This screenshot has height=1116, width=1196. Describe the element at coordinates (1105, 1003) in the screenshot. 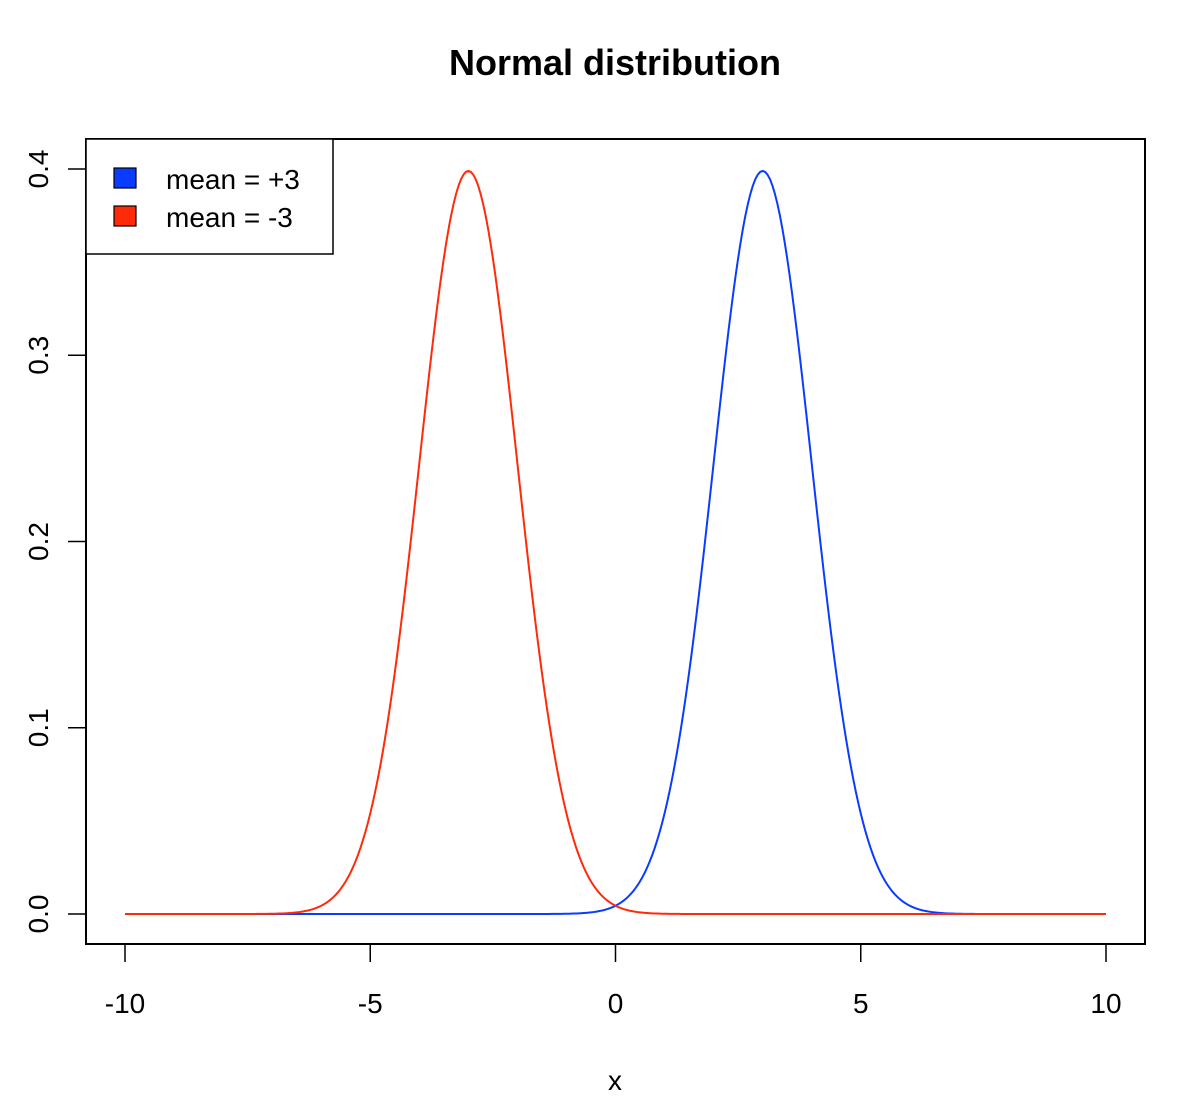

I see `x-tick-label: 10` at that location.